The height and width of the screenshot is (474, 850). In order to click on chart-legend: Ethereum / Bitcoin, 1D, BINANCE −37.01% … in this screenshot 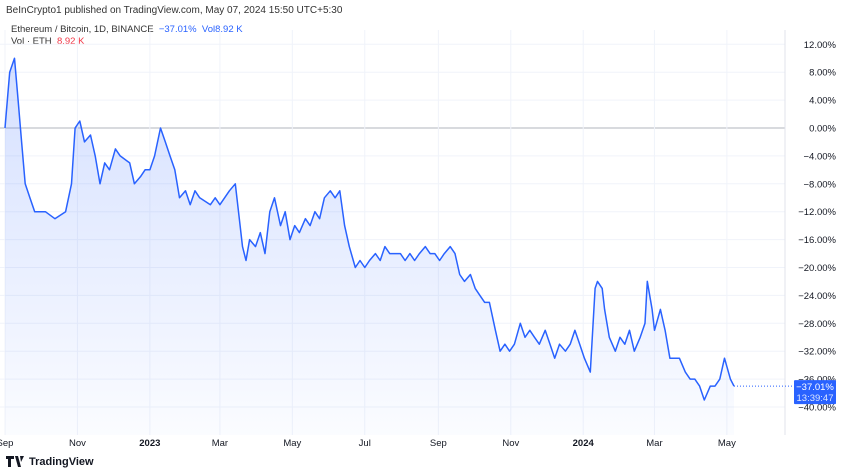, I will do `click(127, 36)`.